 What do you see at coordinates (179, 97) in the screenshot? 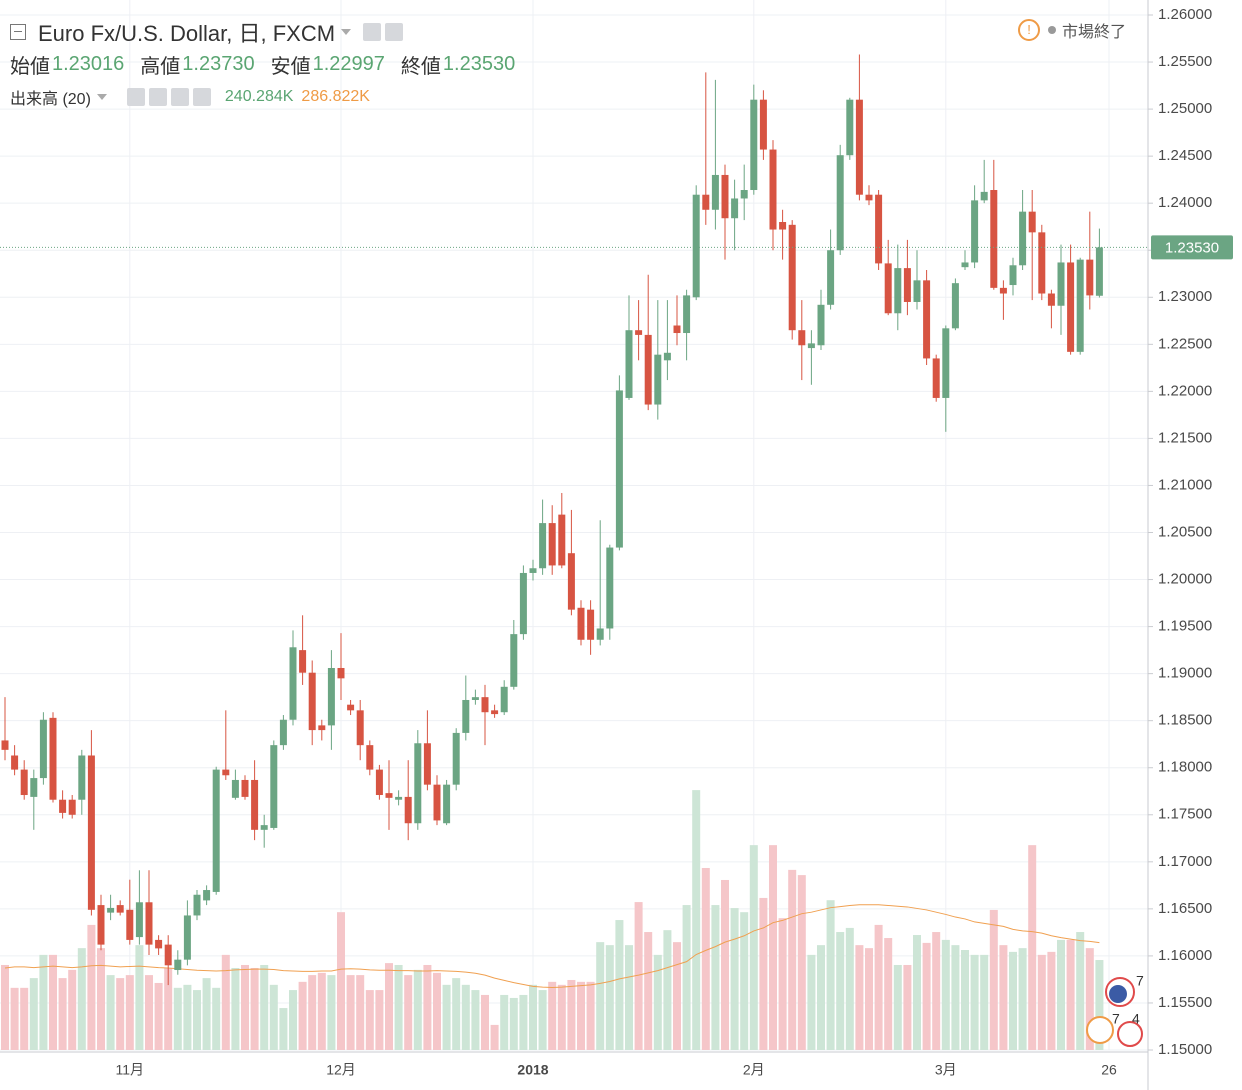
I see `add-icon` at bounding box center [179, 97].